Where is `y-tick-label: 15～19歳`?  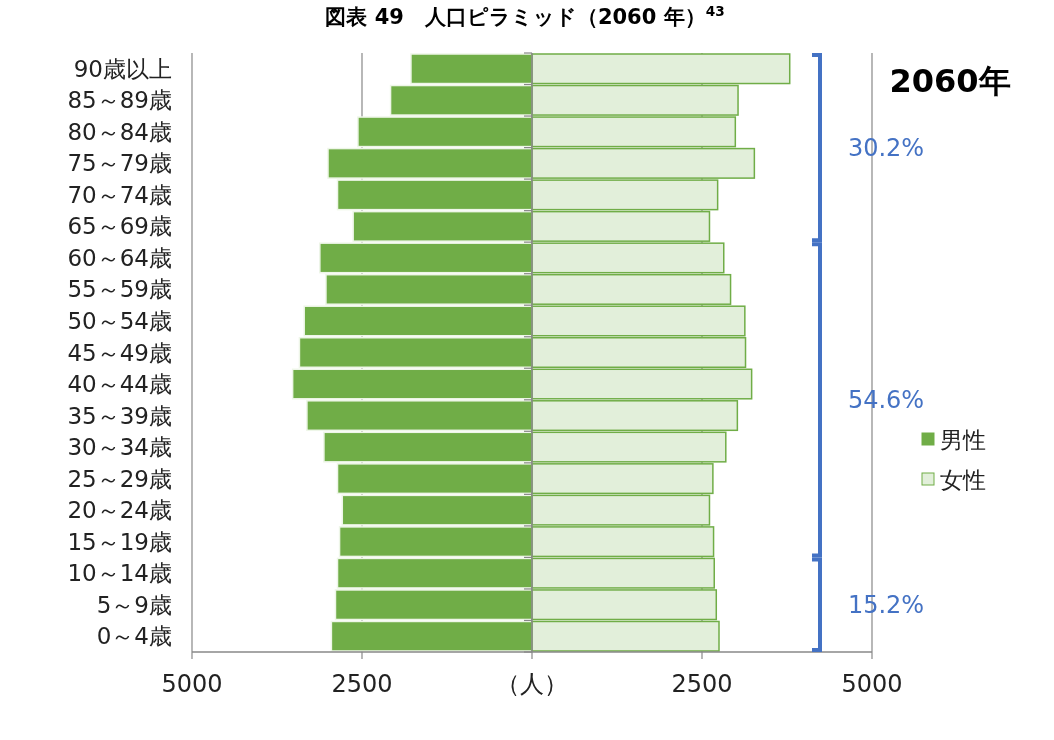 y-tick-label: 15～19歳 is located at coordinates (119, 541).